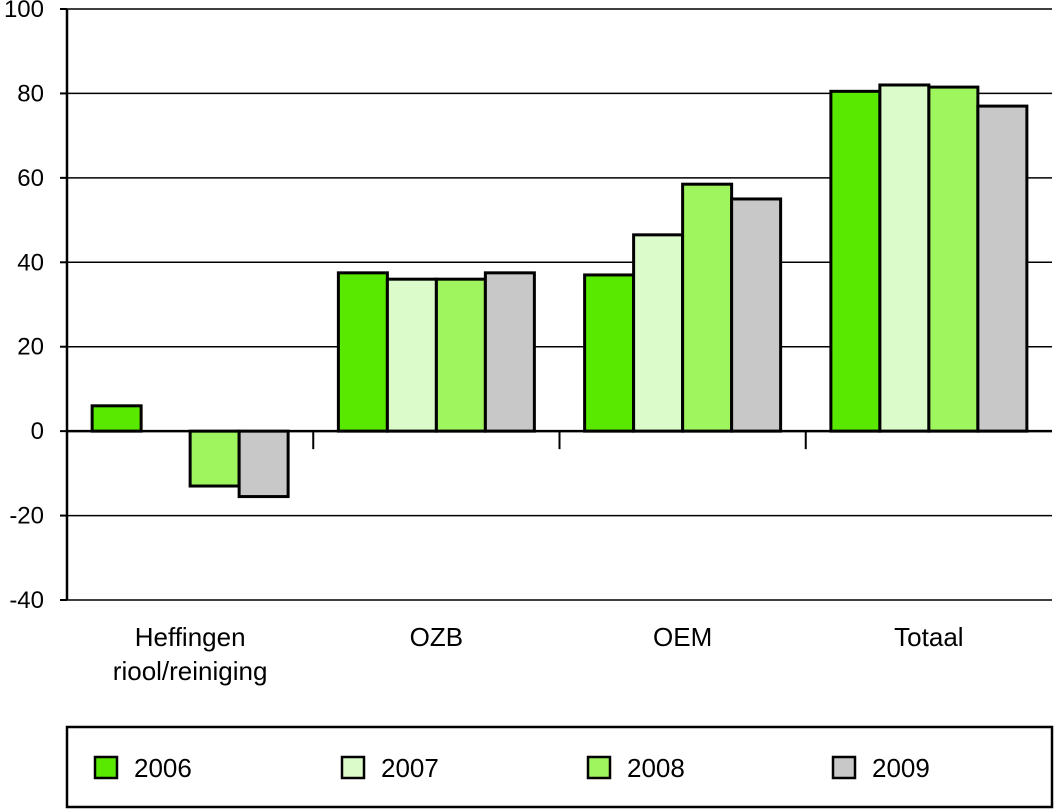 The height and width of the screenshot is (809, 1054). What do you see at coordinates (436, 637) in the screenshot?
I see `x-category-label: OZB` at bounding box center [436, 637].